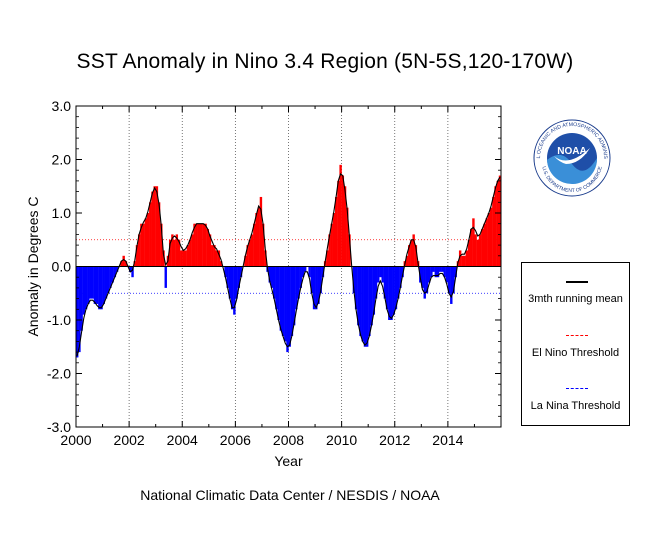  What do you see at coordinates (129, 440) in the screenshot?
I see `x-tick-label: 2002` at bounding box center [129, 440].